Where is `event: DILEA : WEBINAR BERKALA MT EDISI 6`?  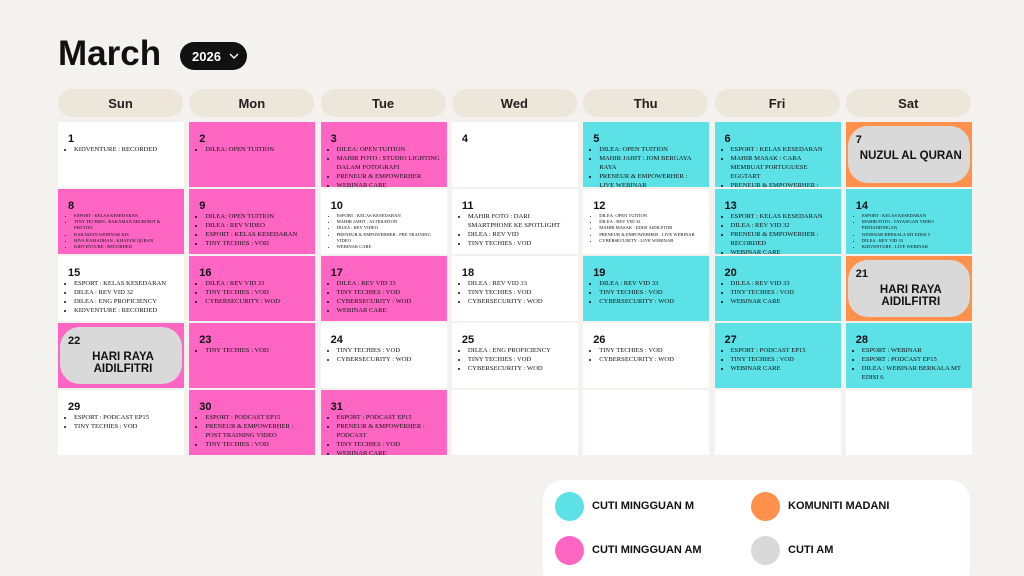
event: DILEA : WEBINAR BERKALA MT EDISI 6 is located at coordinates (914, 374).